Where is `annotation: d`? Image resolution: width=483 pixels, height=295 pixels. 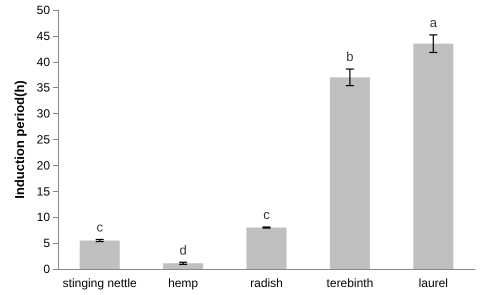 annotation: d is located at coordinates (183, 250).